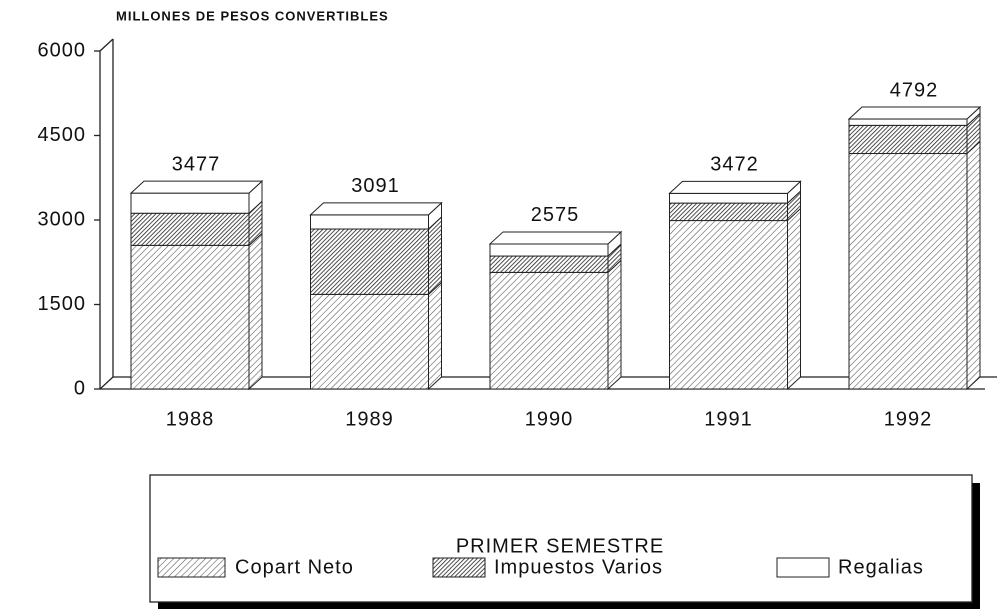  What do you see at coordinates (549, 419) in the screenshot?
I see `x-tick-label: 1990` at bounding box center [549, 419].